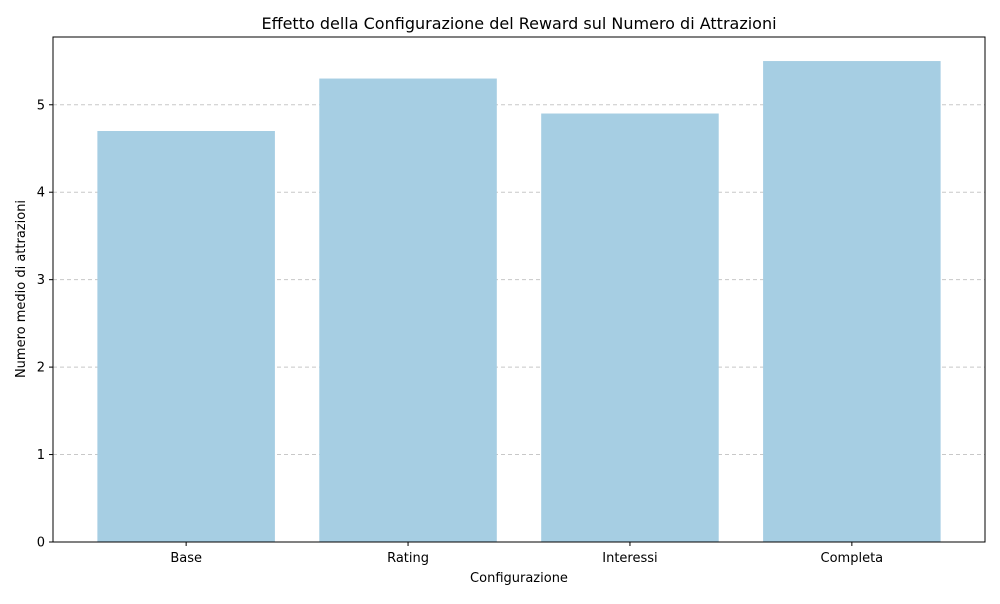 The height and width of the screenshot is (604, 1000). I want to click on bar-completa, so click(852, 302).